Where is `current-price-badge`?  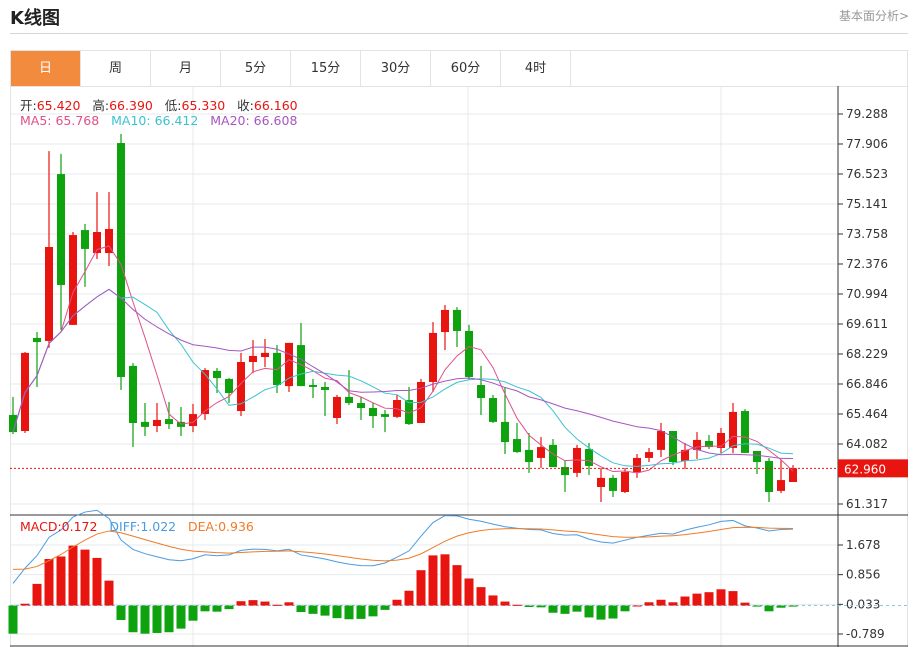 current-price-badge is located at coordinates (873, 468).